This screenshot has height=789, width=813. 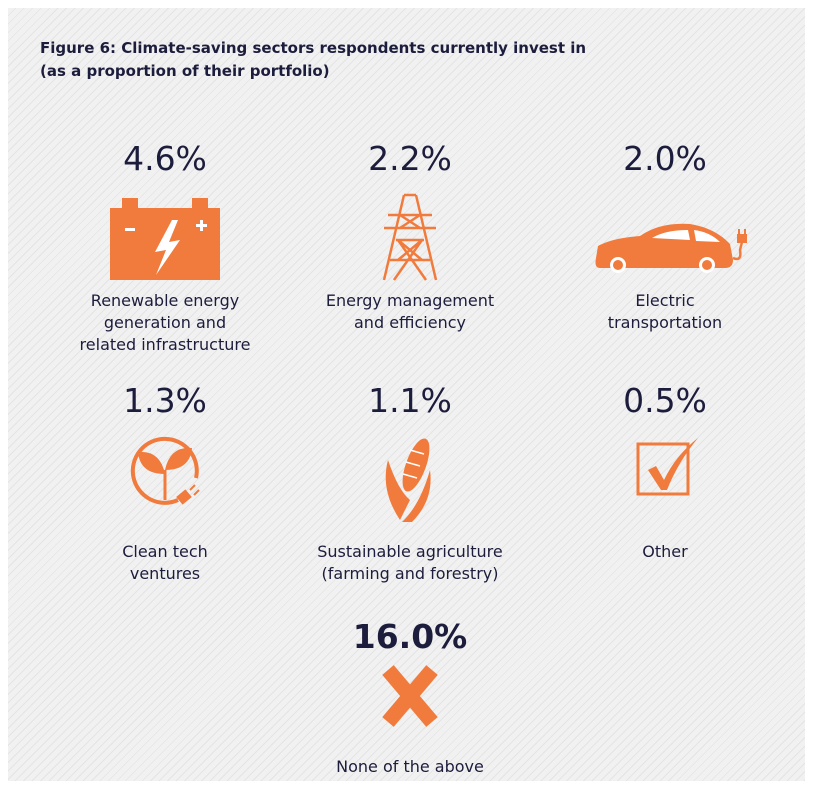 What do you see at coordinates (165, 322) in the screenshot?
I see `sector-label: generation and` at bounding box center [165, 322].